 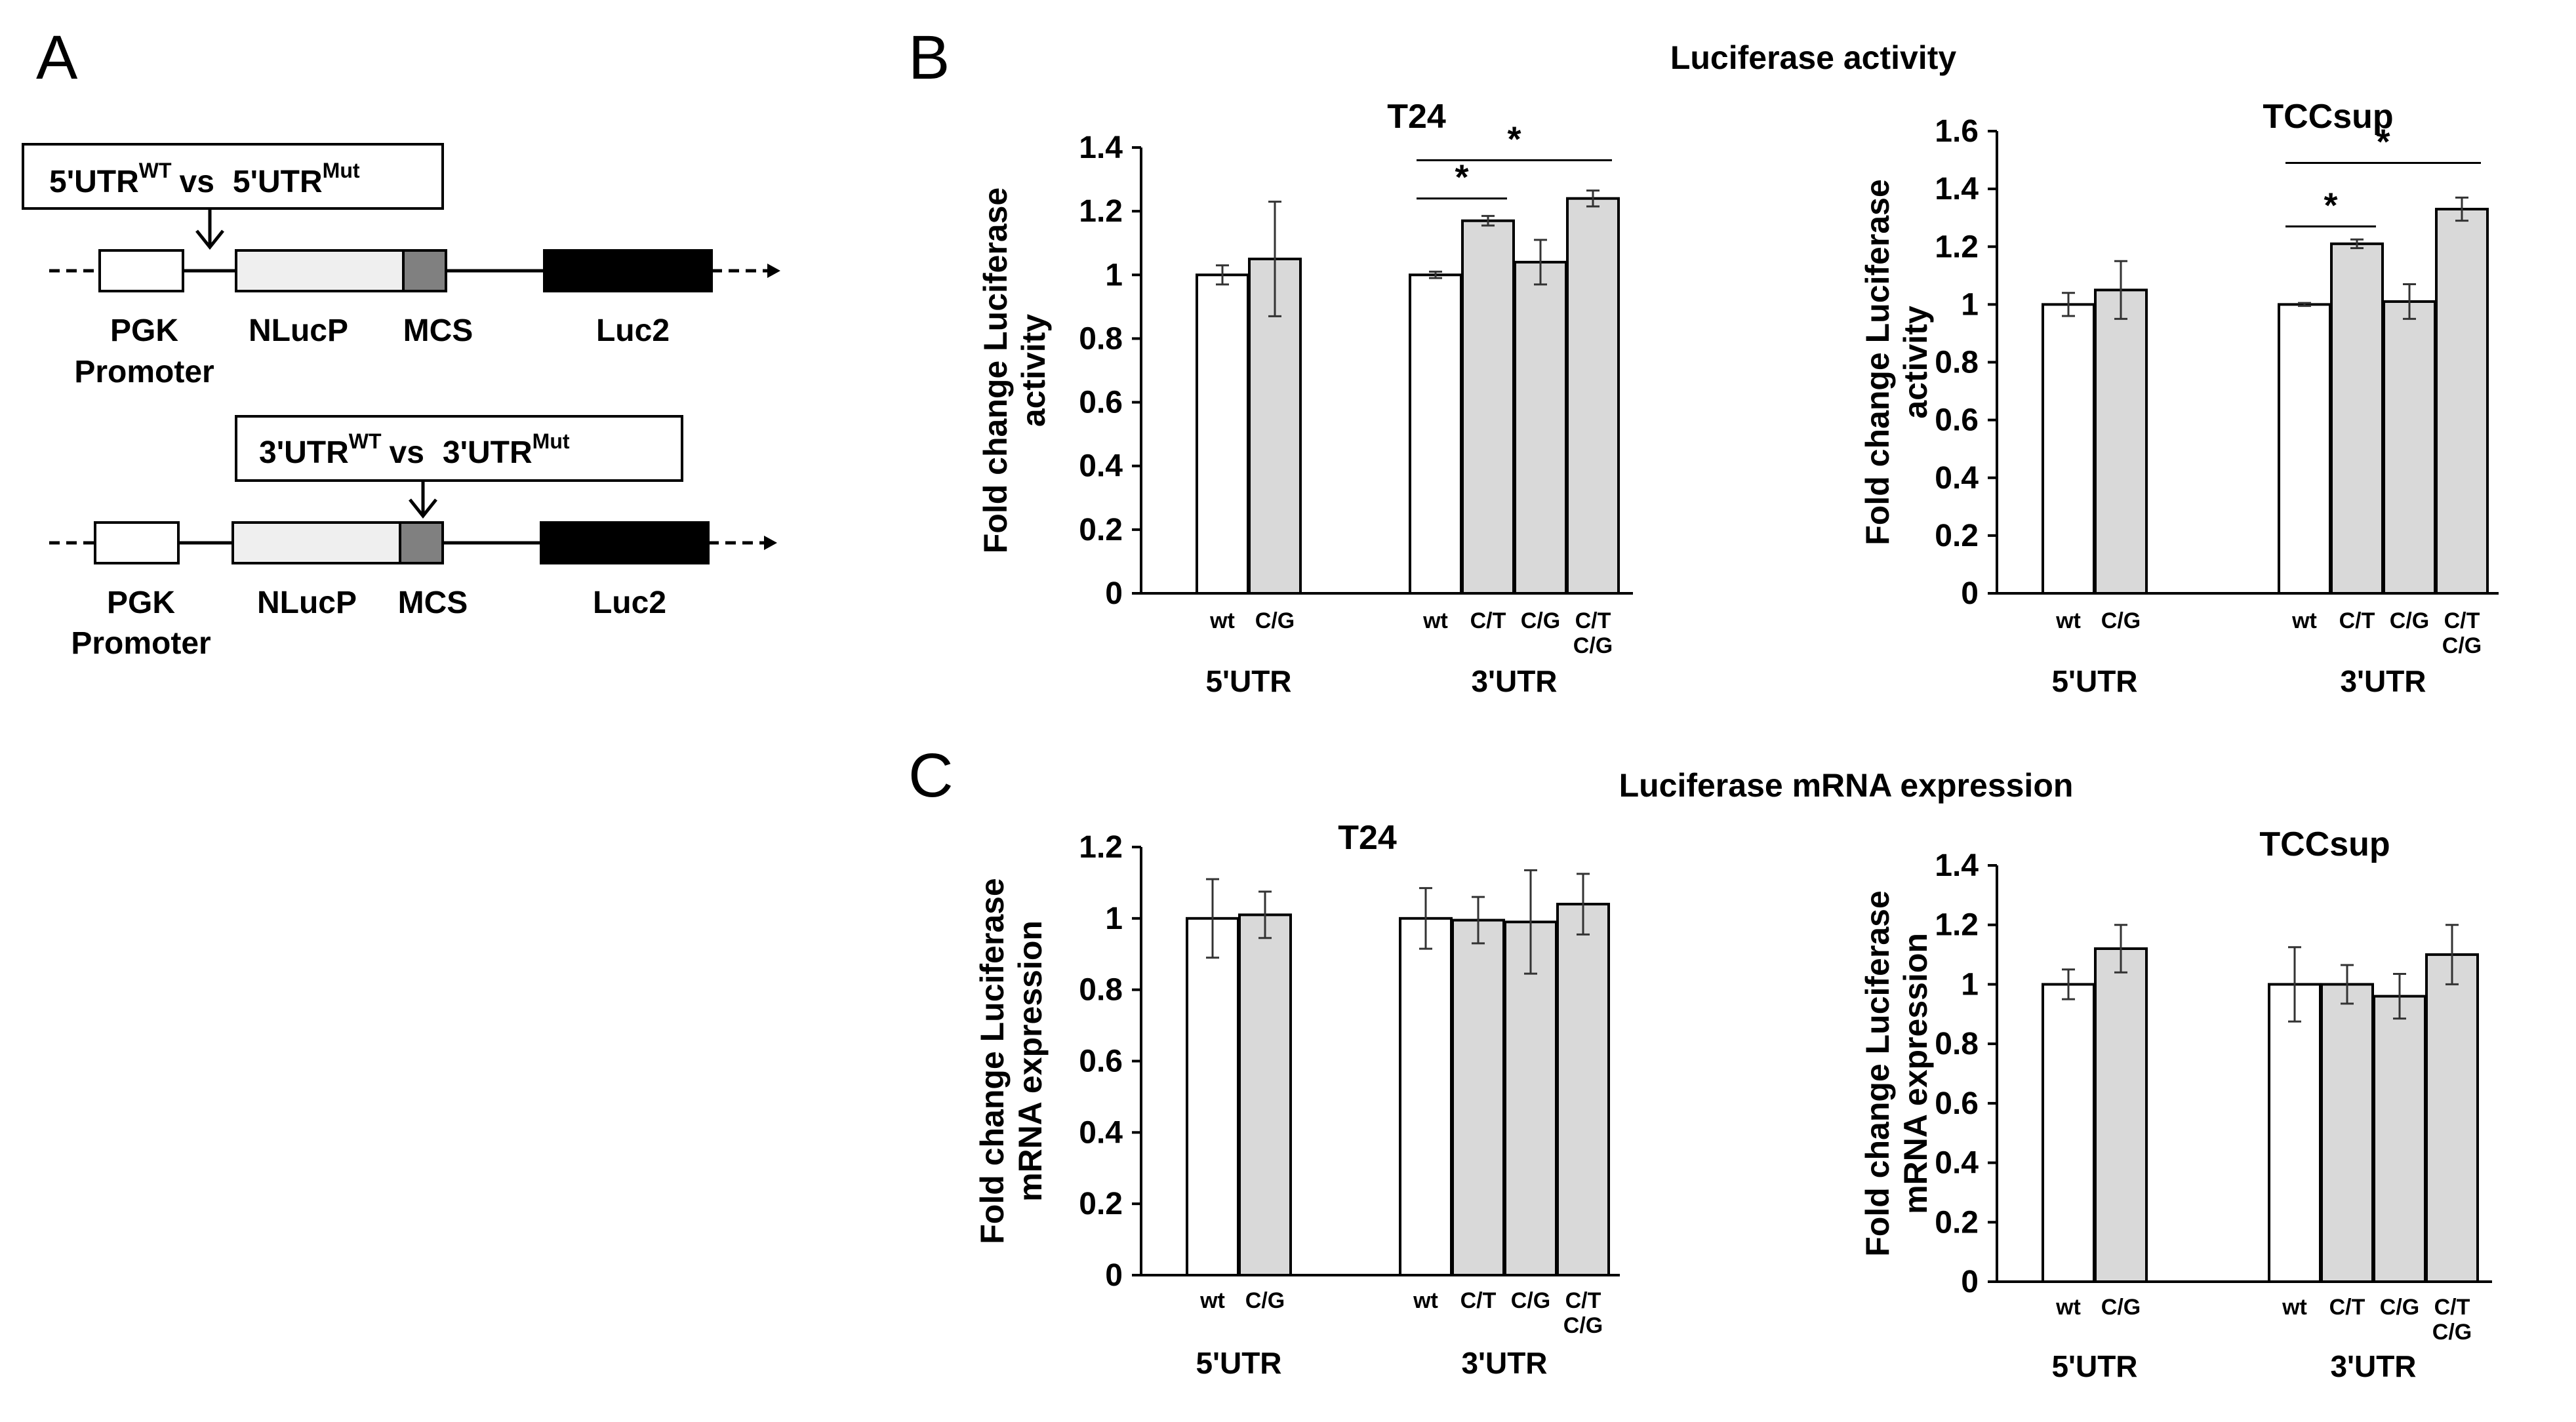 What do you see at coordinates (57, 57) in the screenshot?
I see `panel-label-a: A` at bounding box center [57, 57].